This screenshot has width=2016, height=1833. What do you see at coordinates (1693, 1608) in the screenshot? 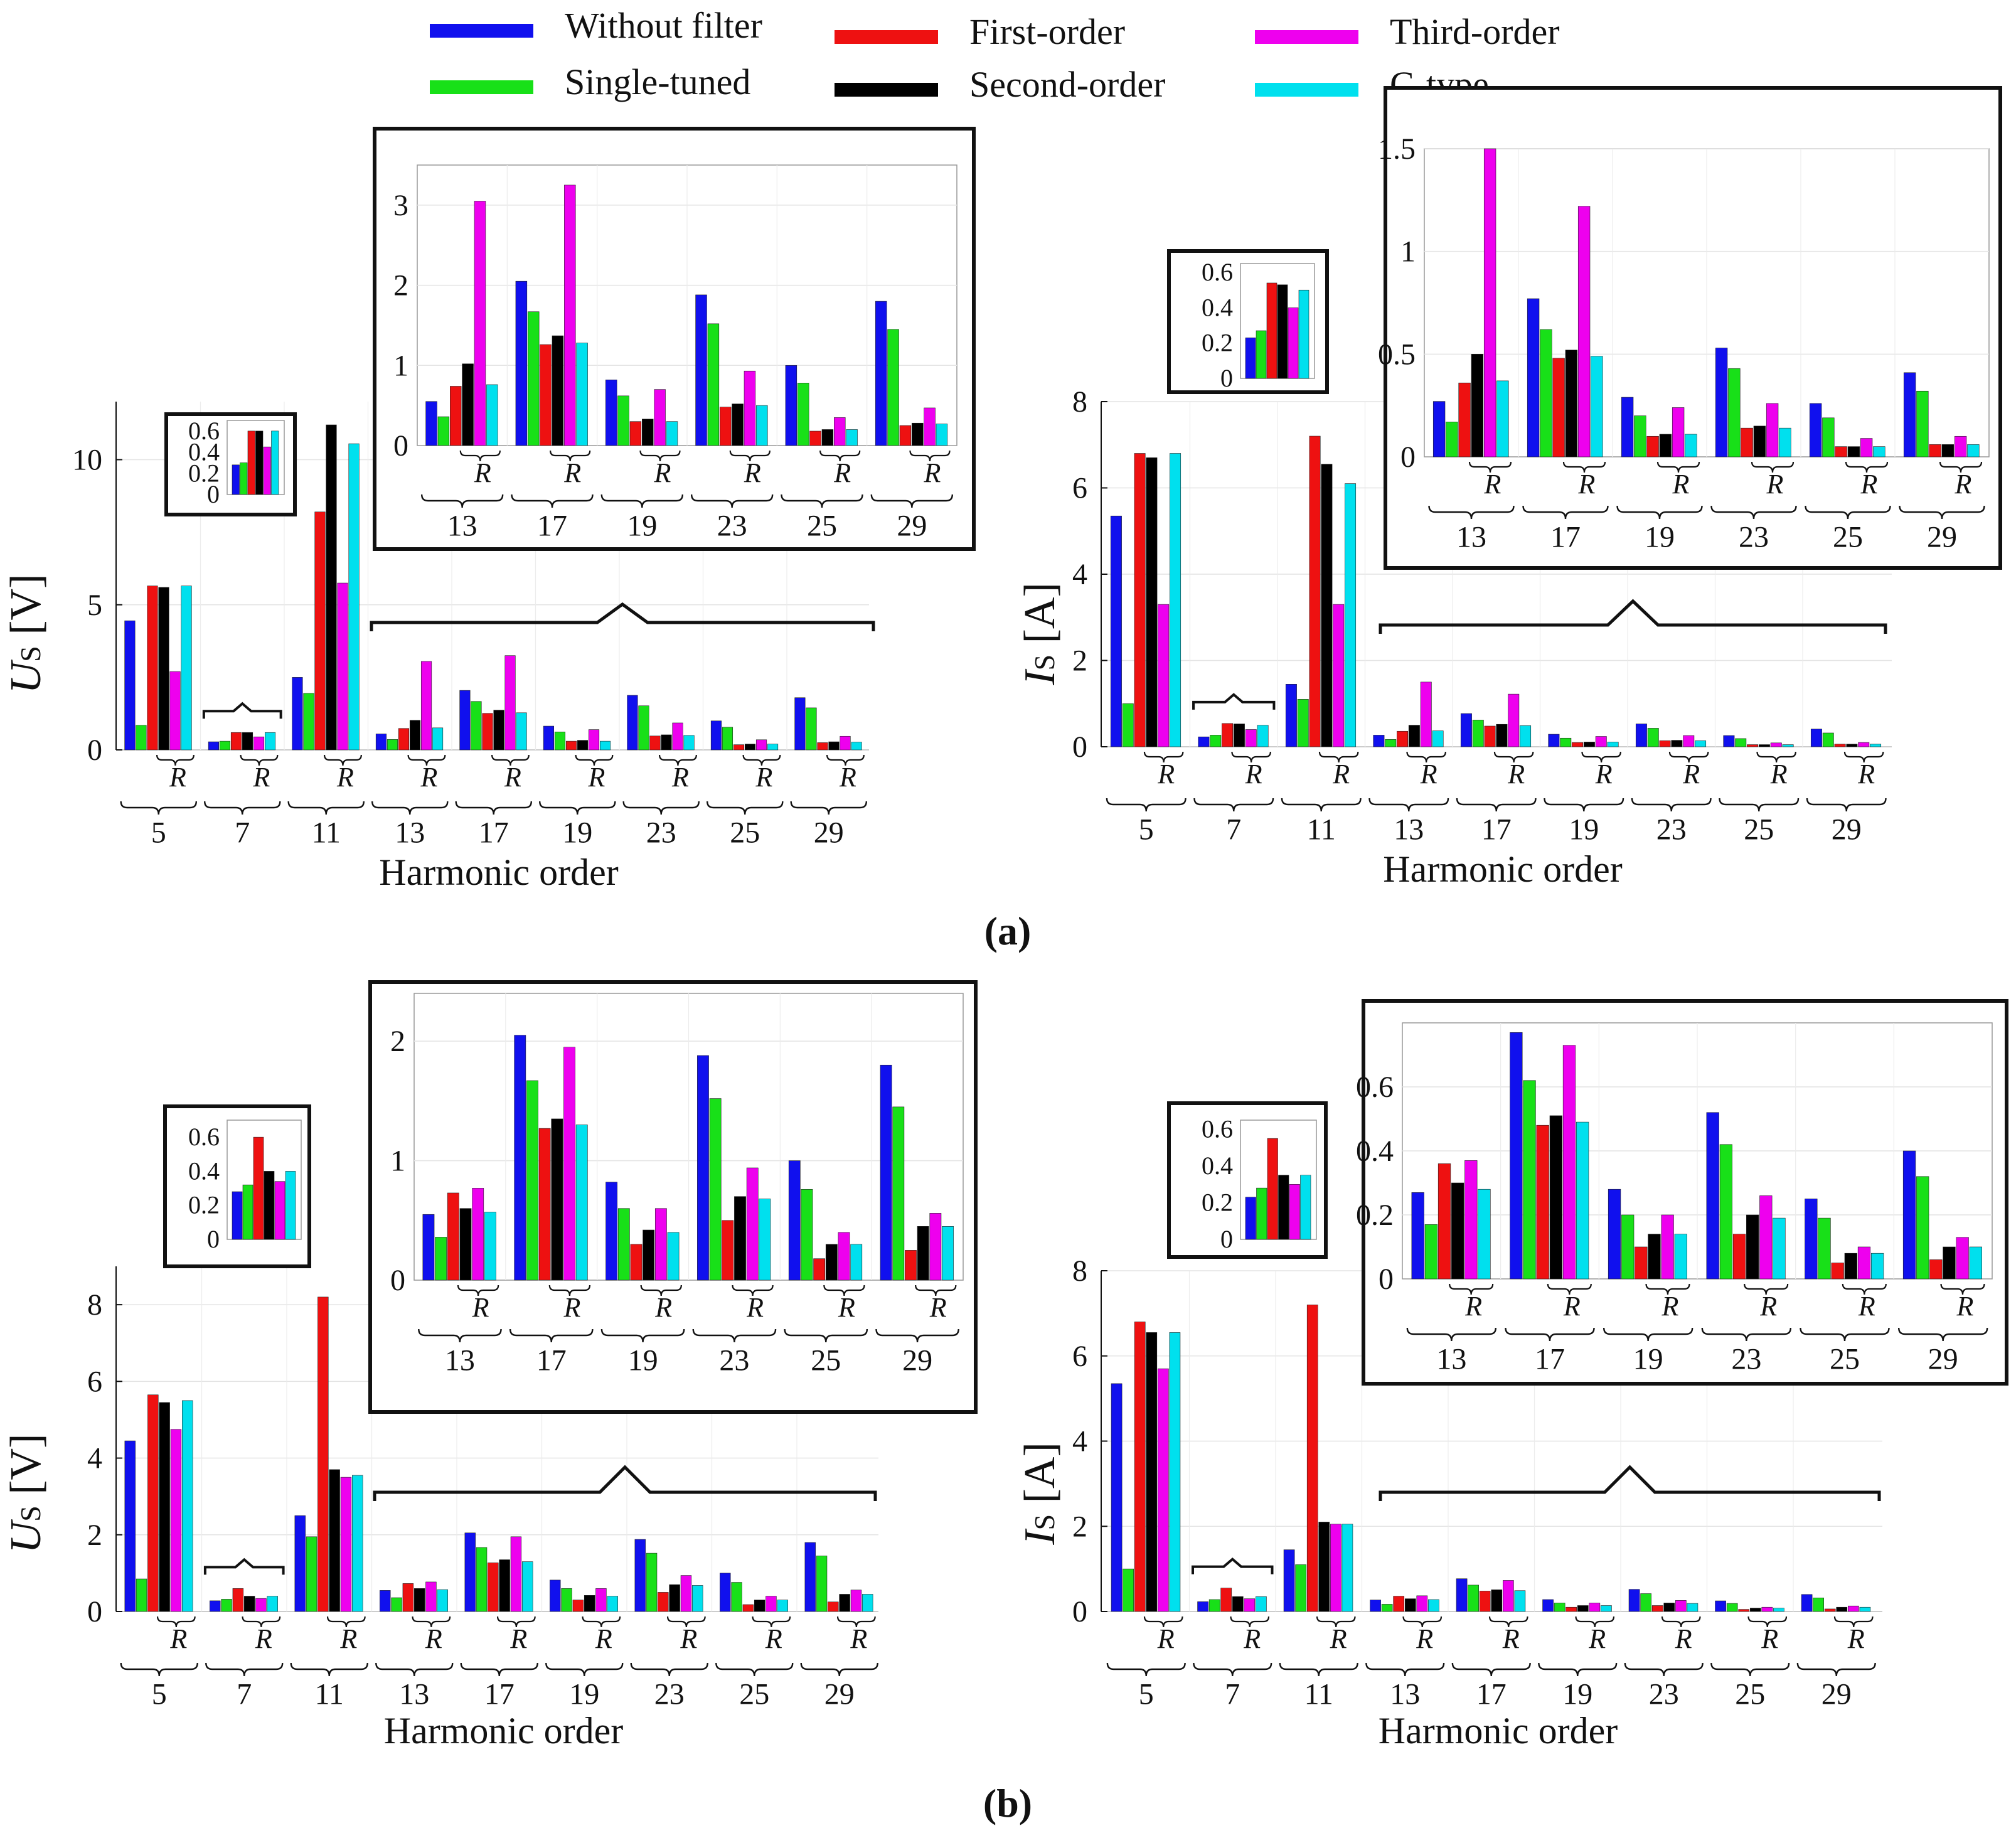
I see `main-23-bar-c-type` at bounding box center [1693, 1608].